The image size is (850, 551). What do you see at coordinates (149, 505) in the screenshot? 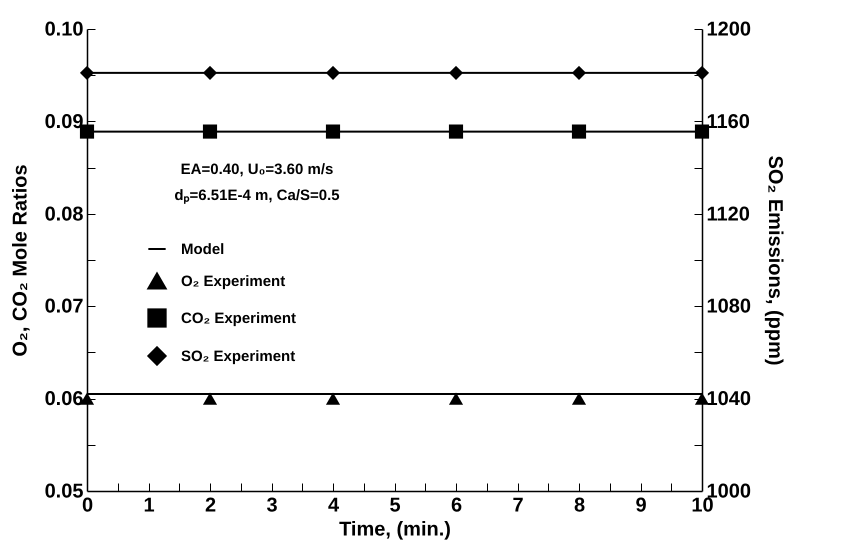
I see `x-tick-label: 1` at bounding box center [149, 505].